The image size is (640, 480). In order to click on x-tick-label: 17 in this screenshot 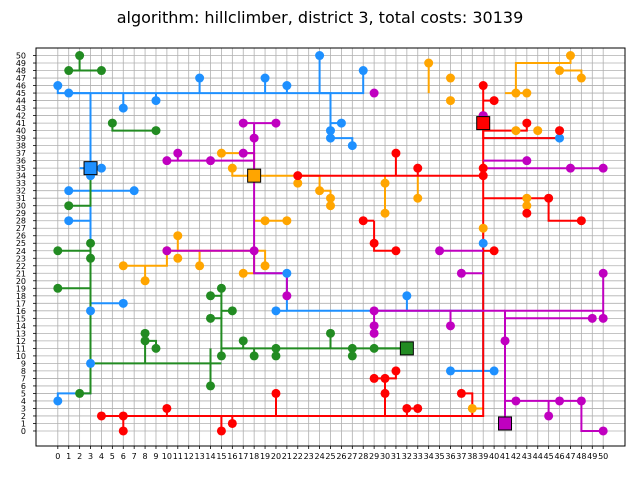, I will do `click(243, 456)`.